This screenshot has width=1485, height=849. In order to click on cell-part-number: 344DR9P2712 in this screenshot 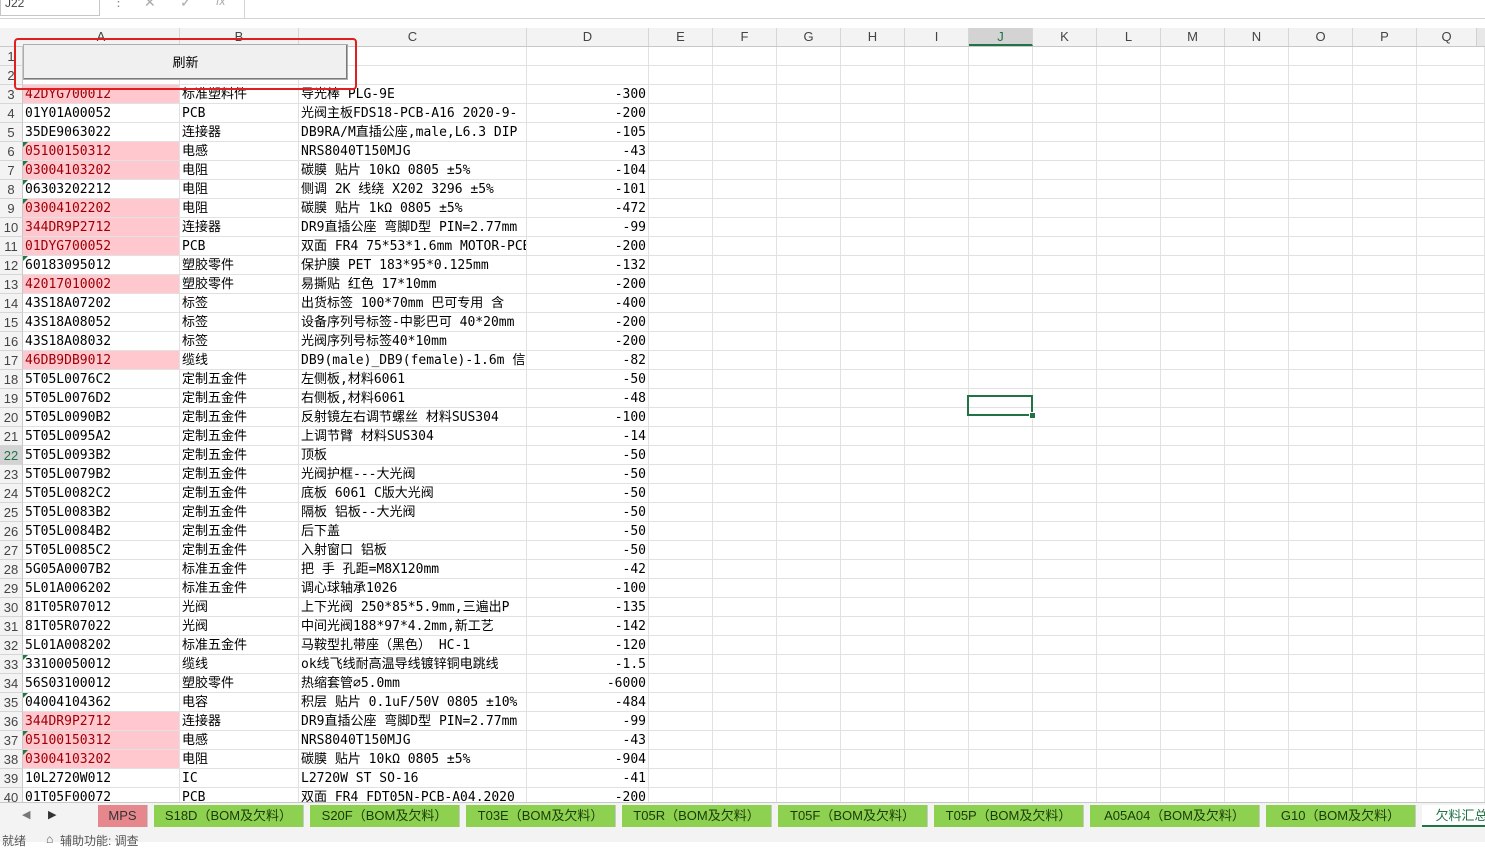, I will do `click(101, 227)`.